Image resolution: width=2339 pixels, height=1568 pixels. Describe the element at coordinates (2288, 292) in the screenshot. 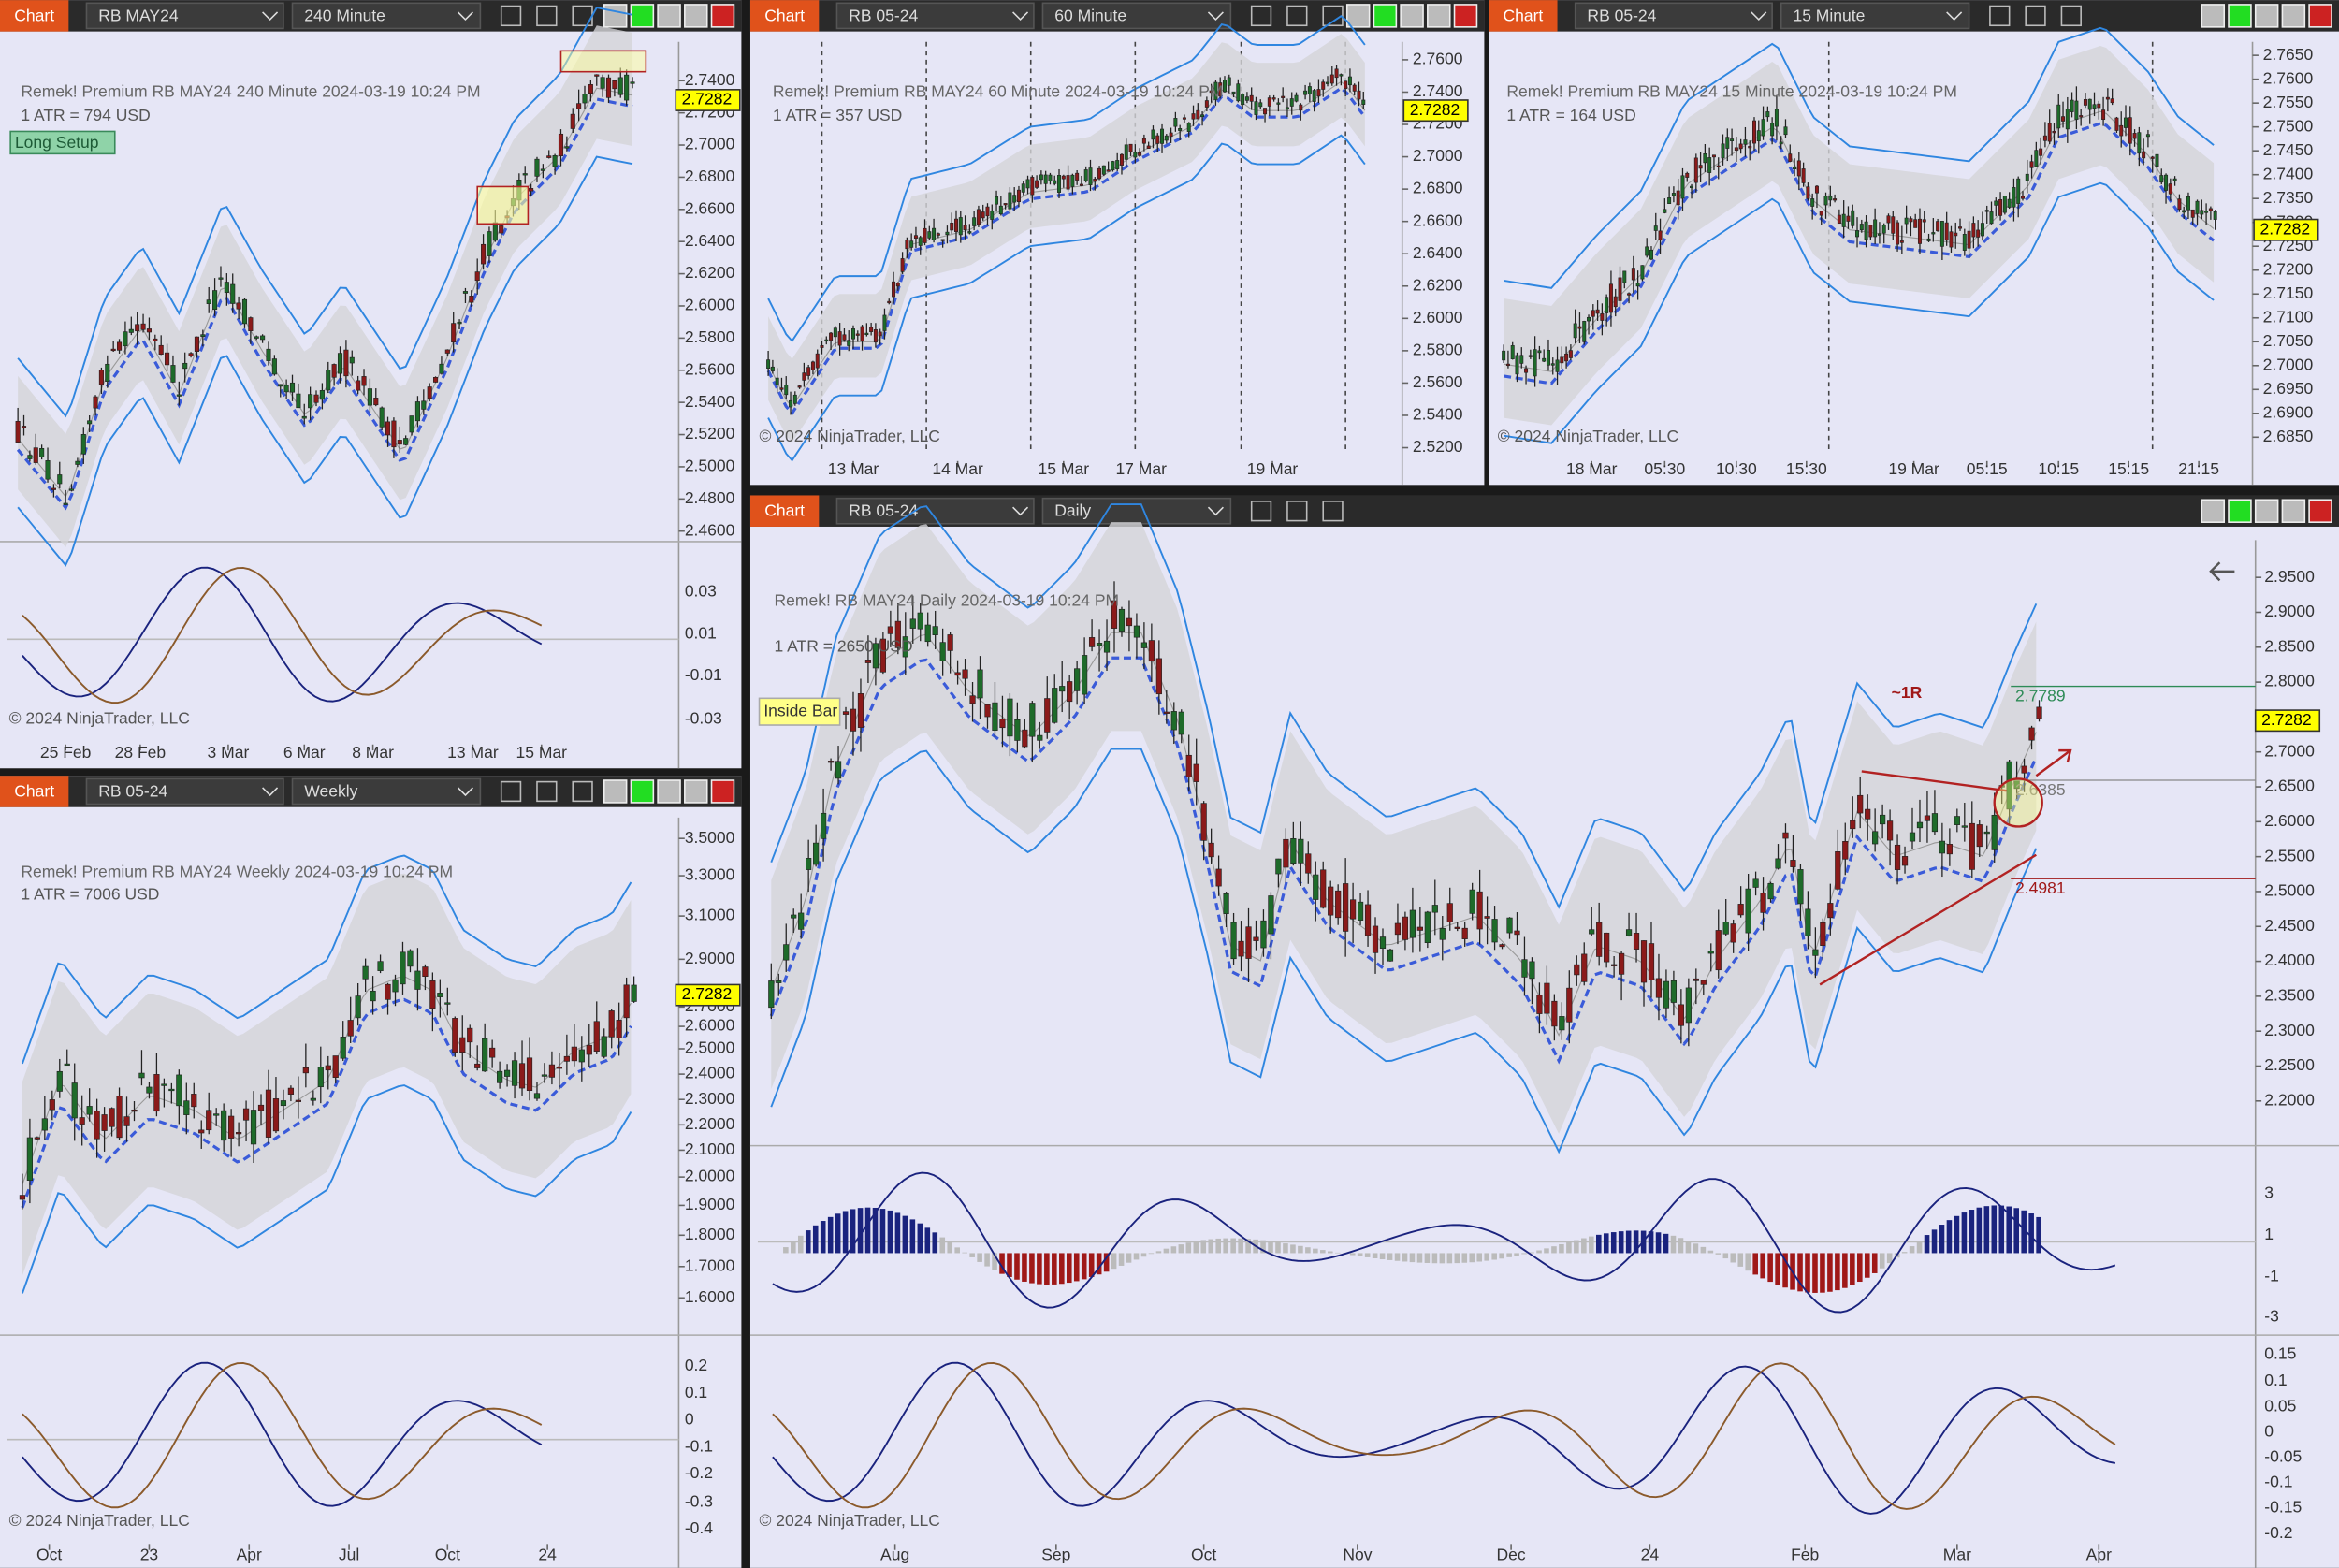

I see `price-label: 2.7150` at that location.